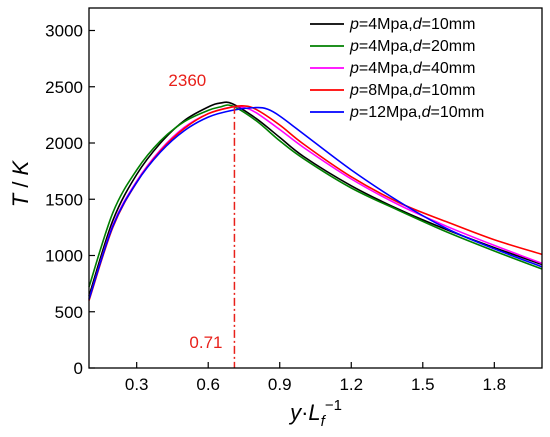 Image resolution: width=550 pixels, height=437 pixels. I want to click on y-tick-label: 1000, so click(64, 256).